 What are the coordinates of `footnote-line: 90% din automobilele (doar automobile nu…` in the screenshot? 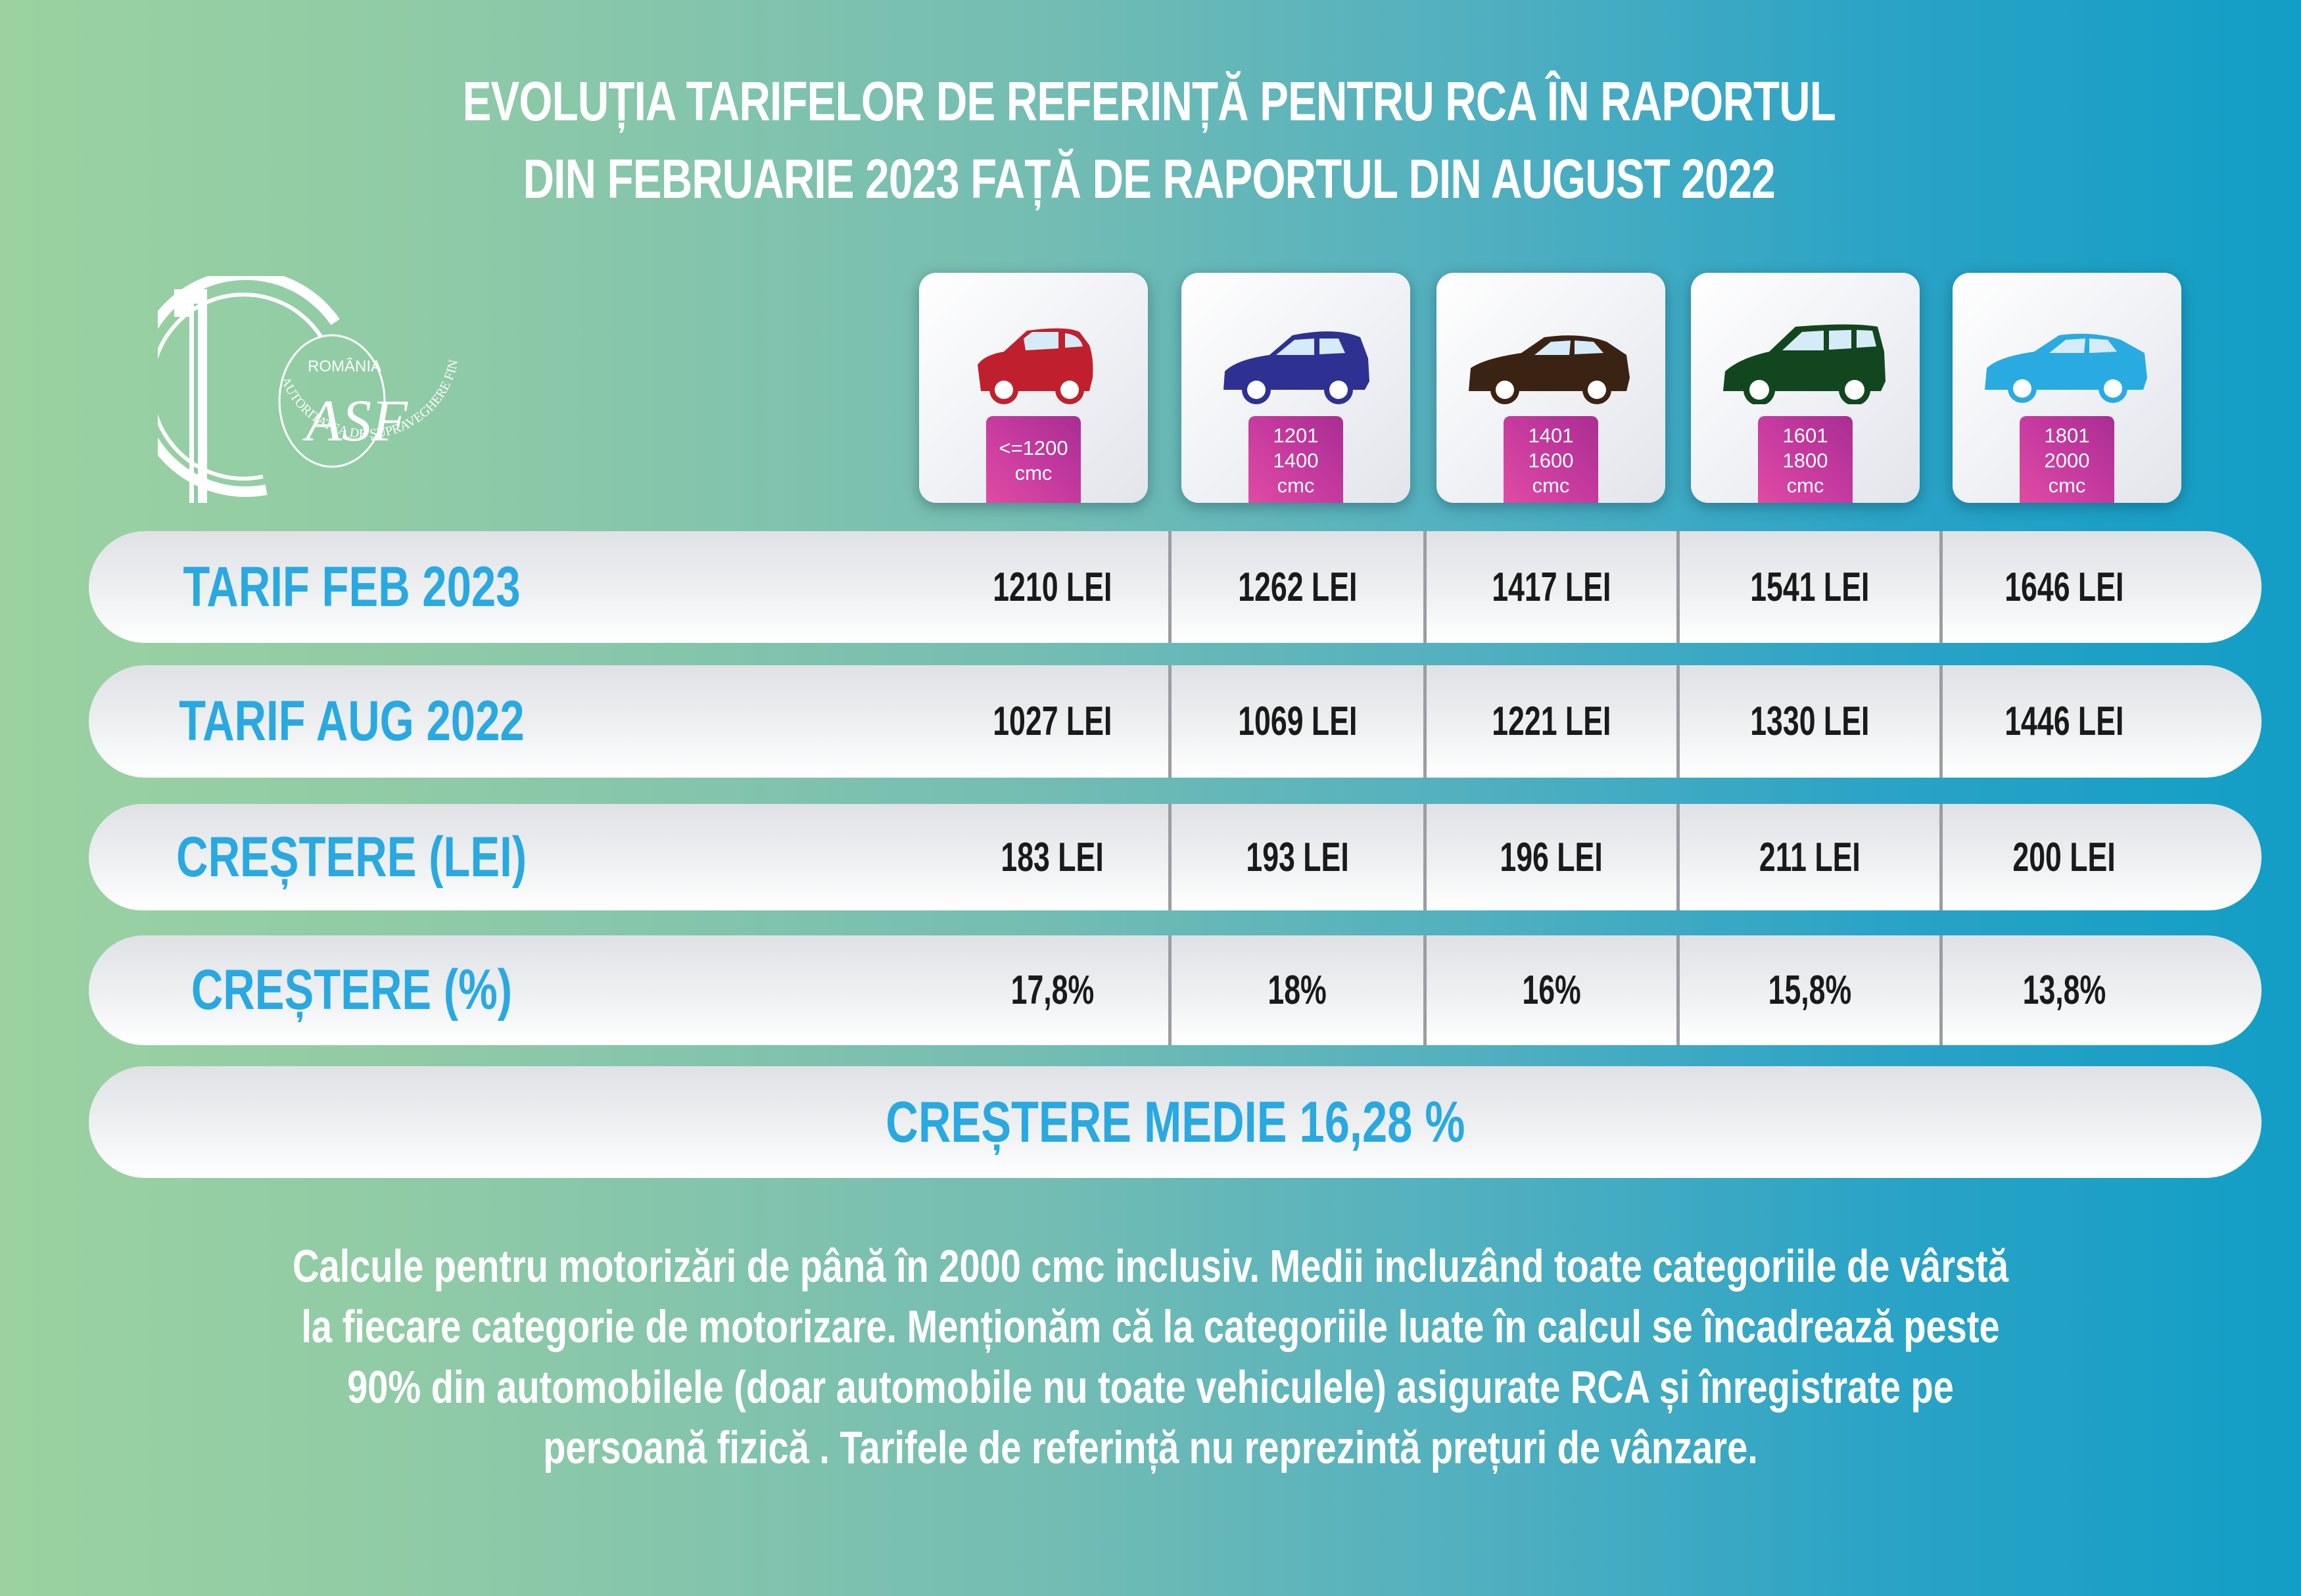 It's located at (1150, 1387).